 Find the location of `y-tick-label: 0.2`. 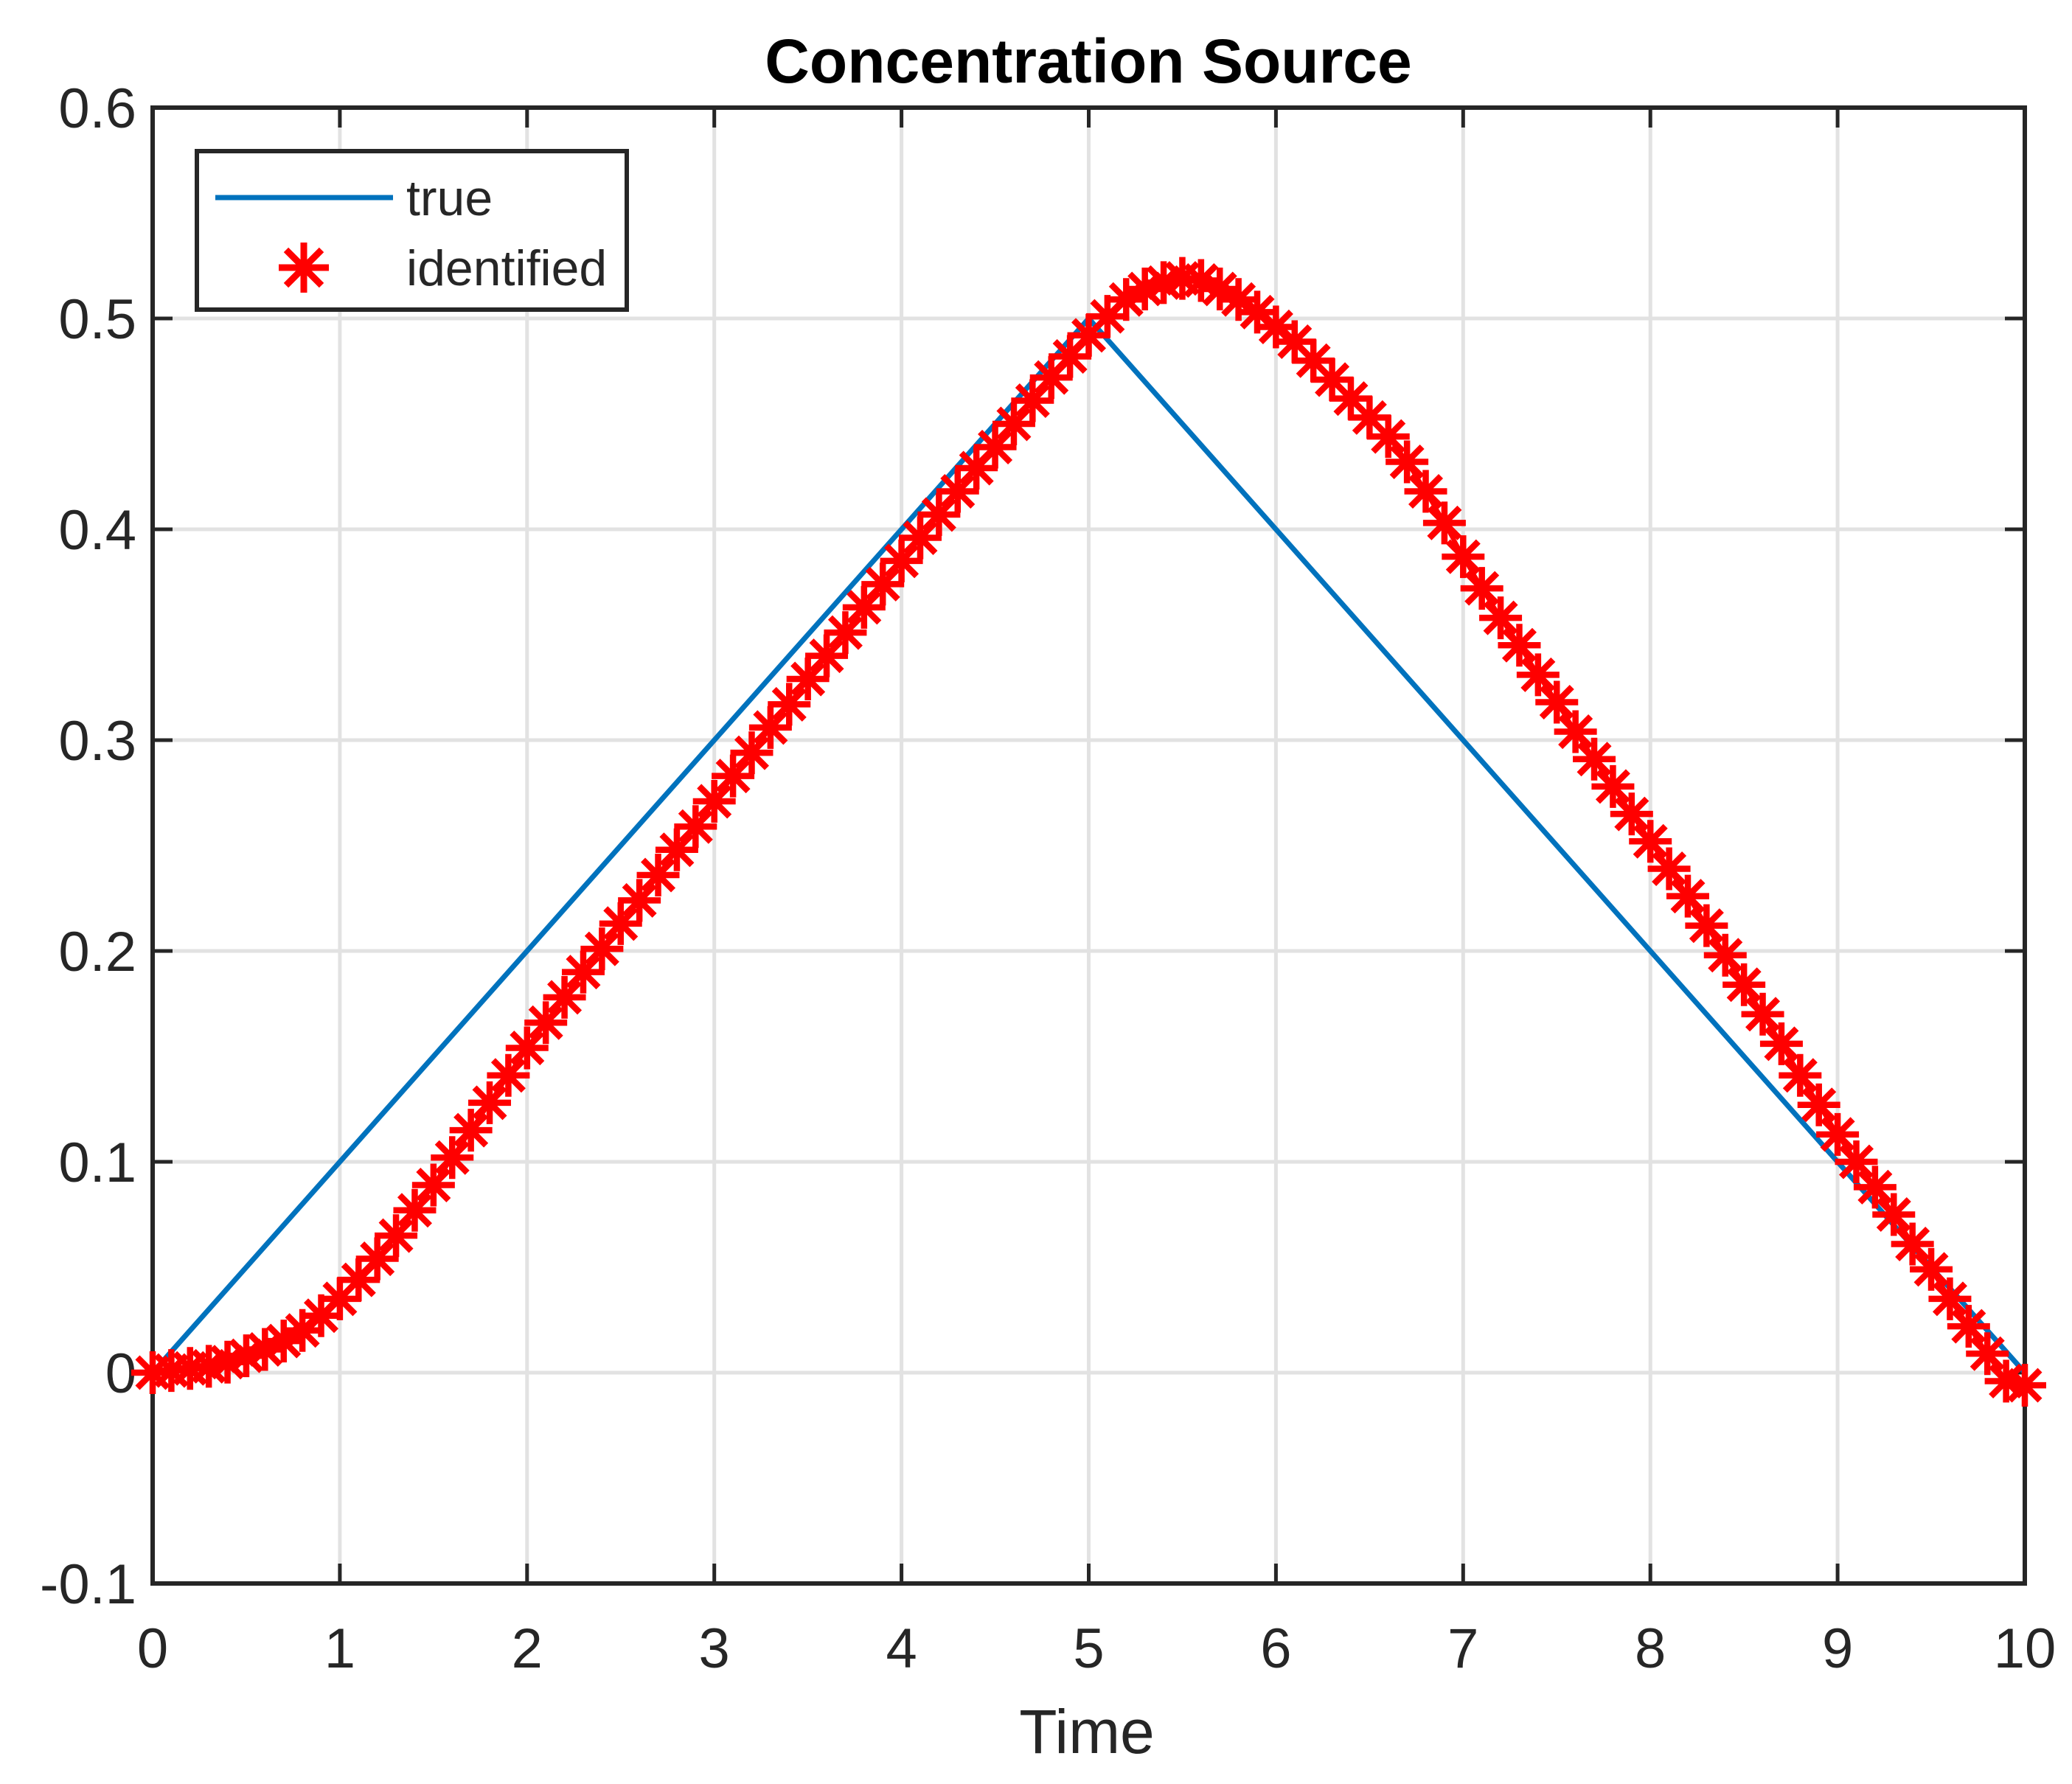

y-tick-label: 0.2 is located at coordinates (97, 952).